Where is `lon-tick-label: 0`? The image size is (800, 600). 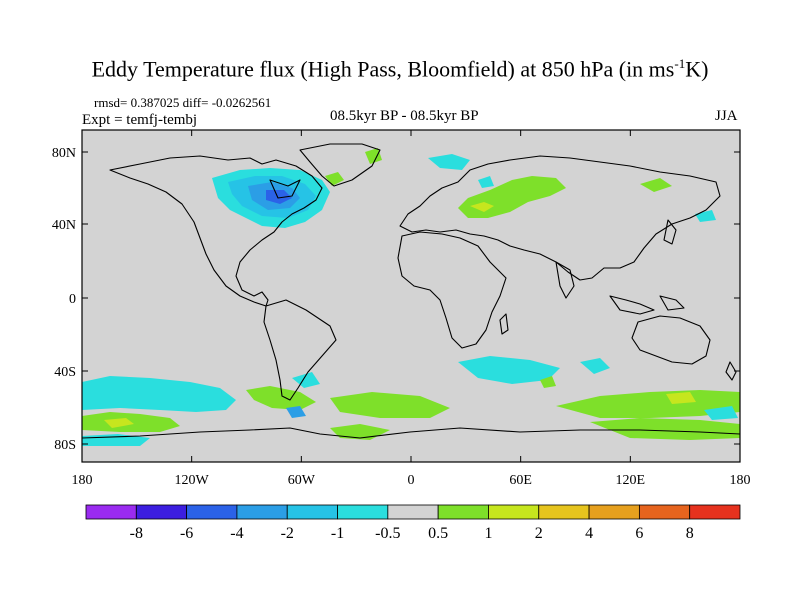 lon-tick-label: 0 is located at coordinates (411, 480).